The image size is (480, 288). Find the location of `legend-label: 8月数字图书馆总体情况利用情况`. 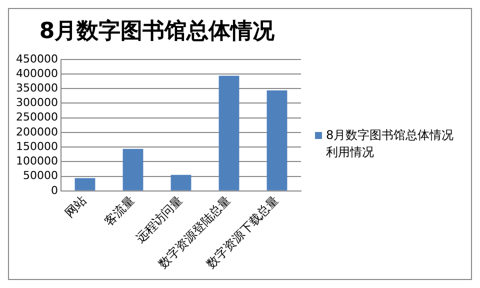

legend-label: 8月数字图书馆总体情况利用情况 is located at coordinates (390, 144).